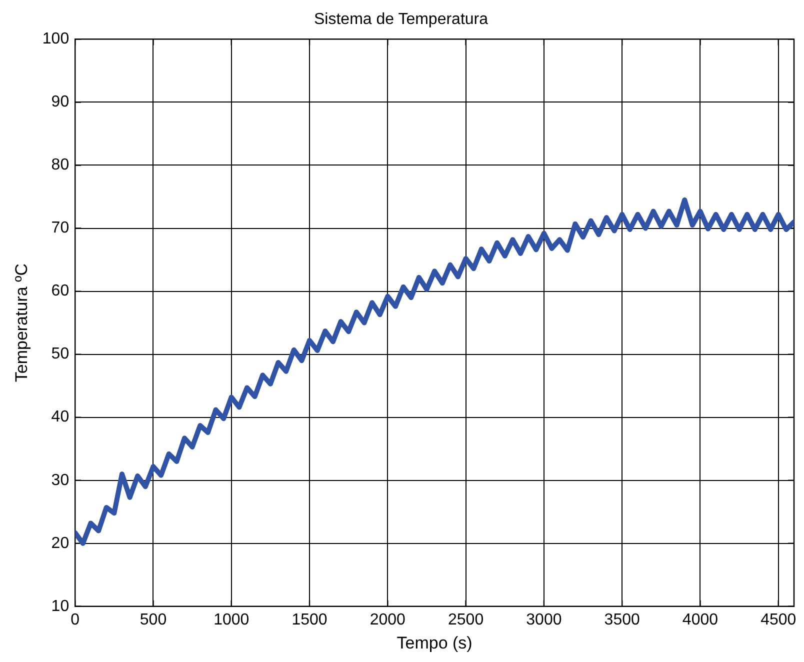 The width and height of the screenshot is (804, 662). Describe the element at coordinates (232, 619) in the screenshot. I see `x-tick-label: 1000` at that location.